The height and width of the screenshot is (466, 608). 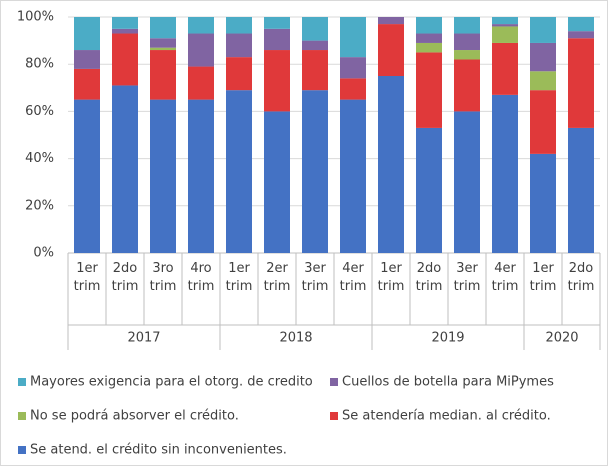 I want to click on y-tick-label: 80%, so click(x=39, y=64).